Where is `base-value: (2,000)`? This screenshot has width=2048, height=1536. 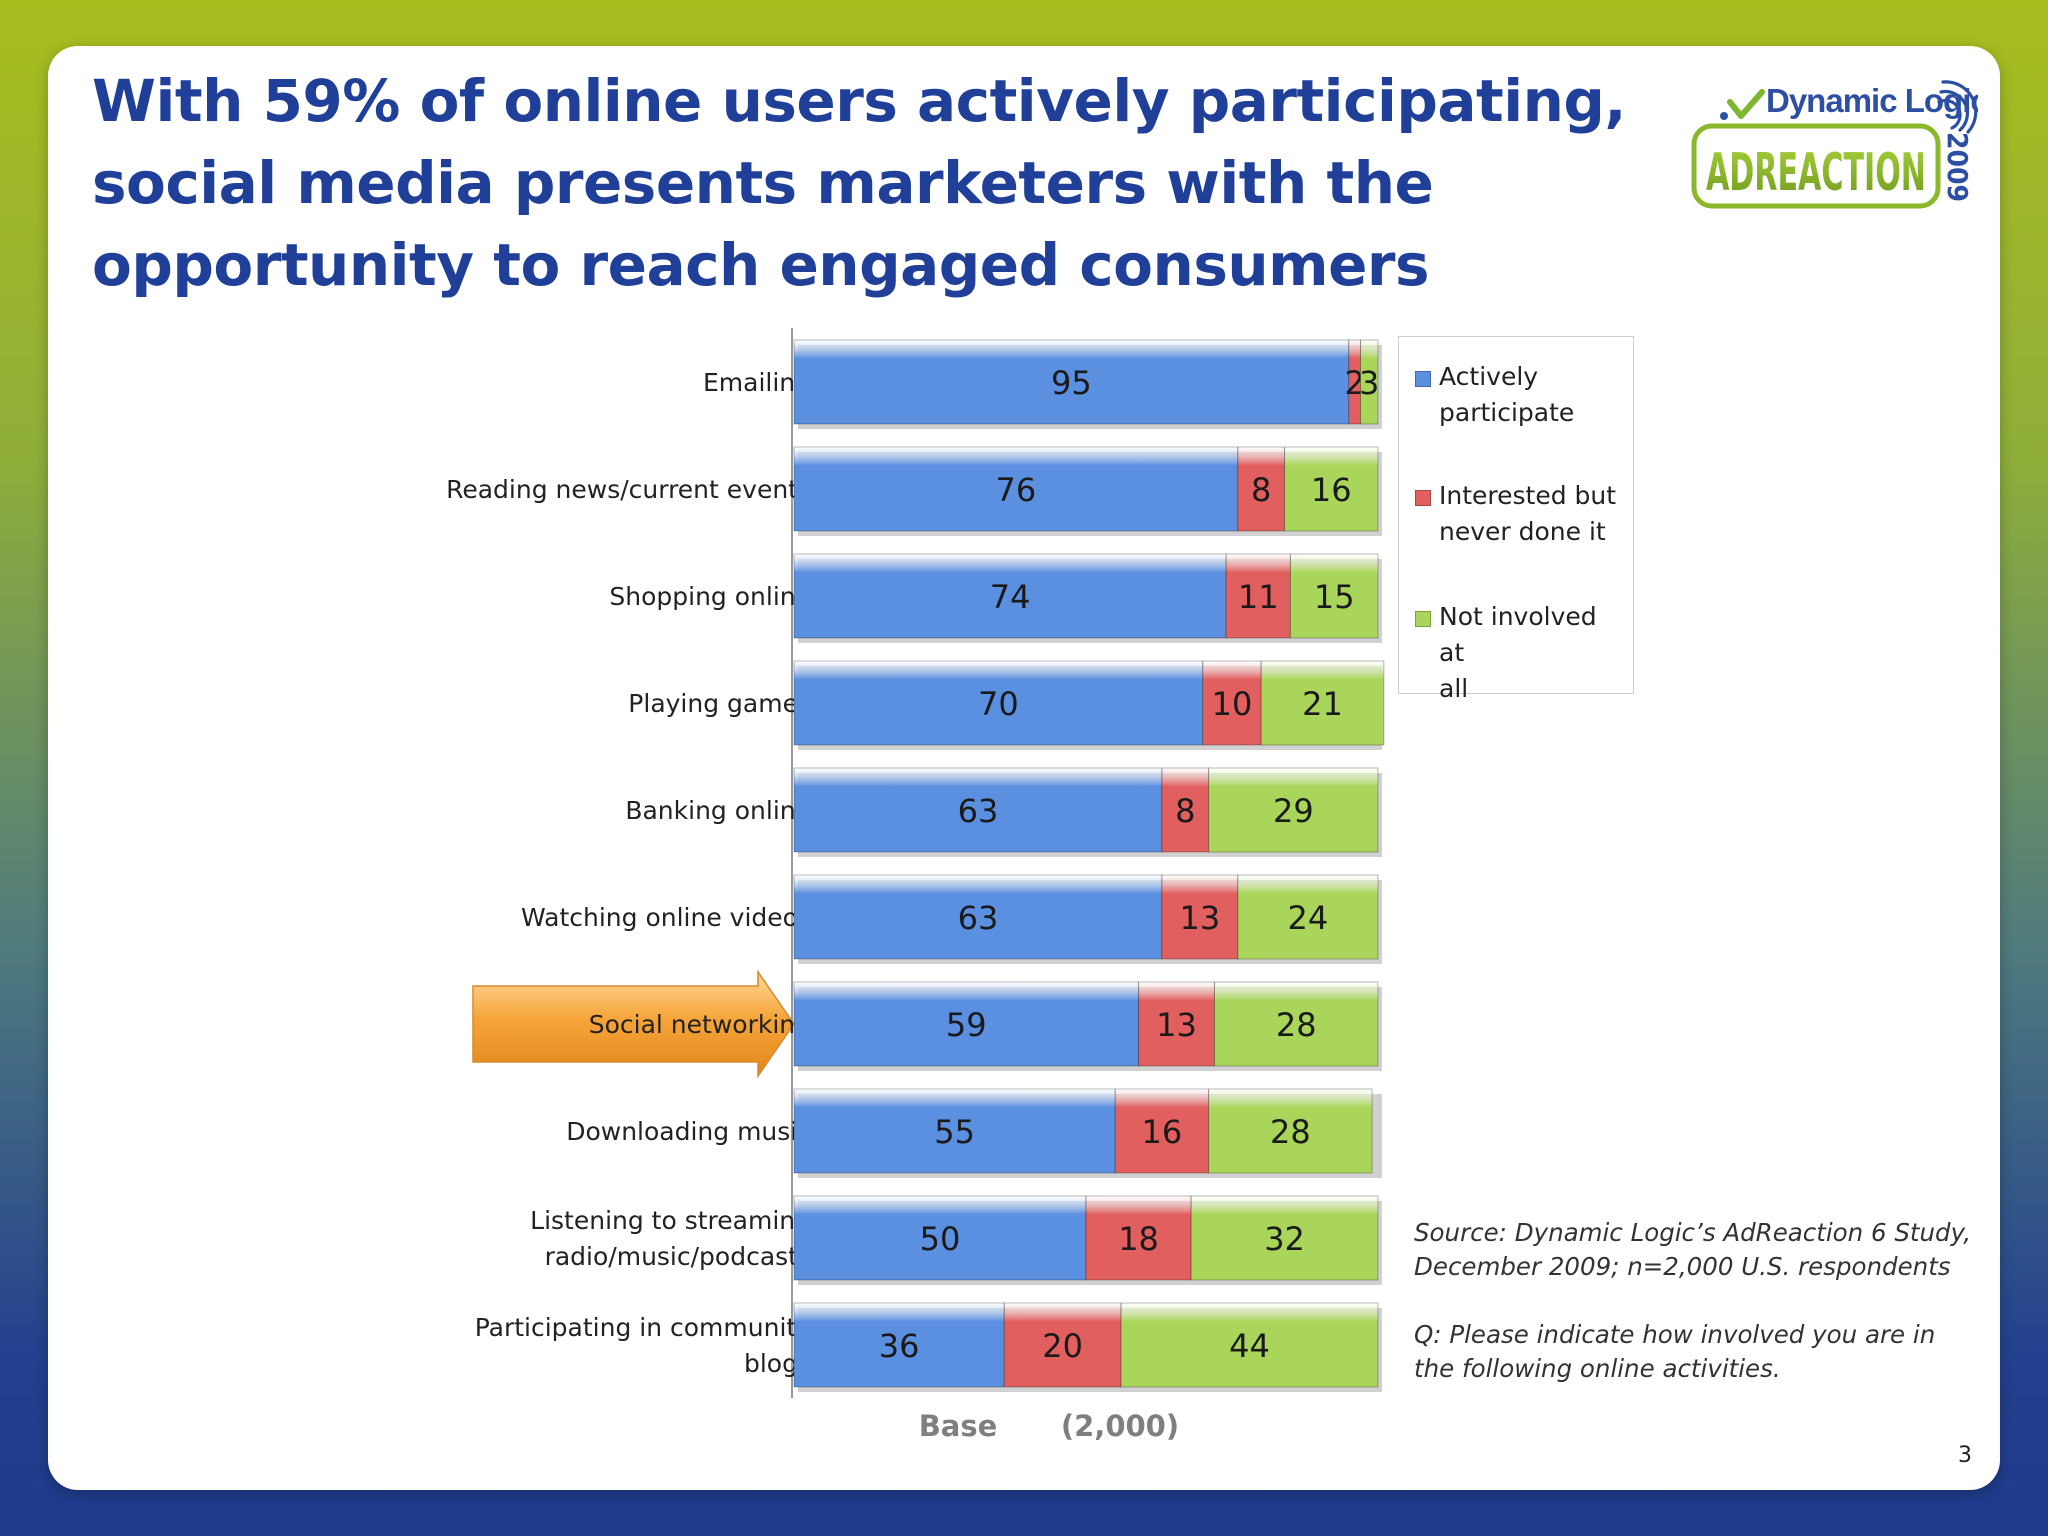 base-value: (2,000) is located at coordinates (1120, 1426).